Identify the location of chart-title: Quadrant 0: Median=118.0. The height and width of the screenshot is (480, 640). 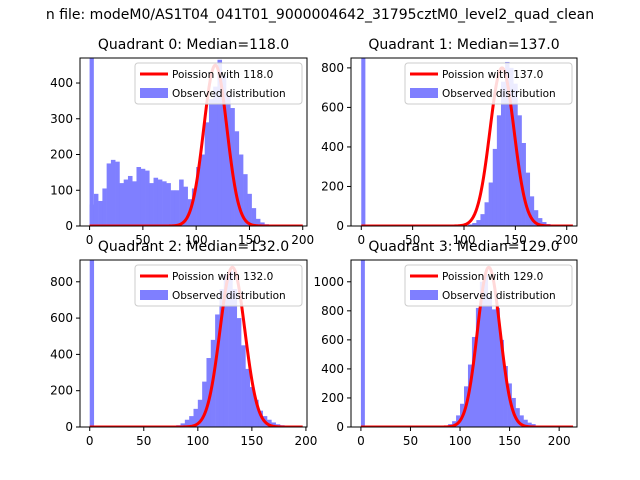
(193, 45).